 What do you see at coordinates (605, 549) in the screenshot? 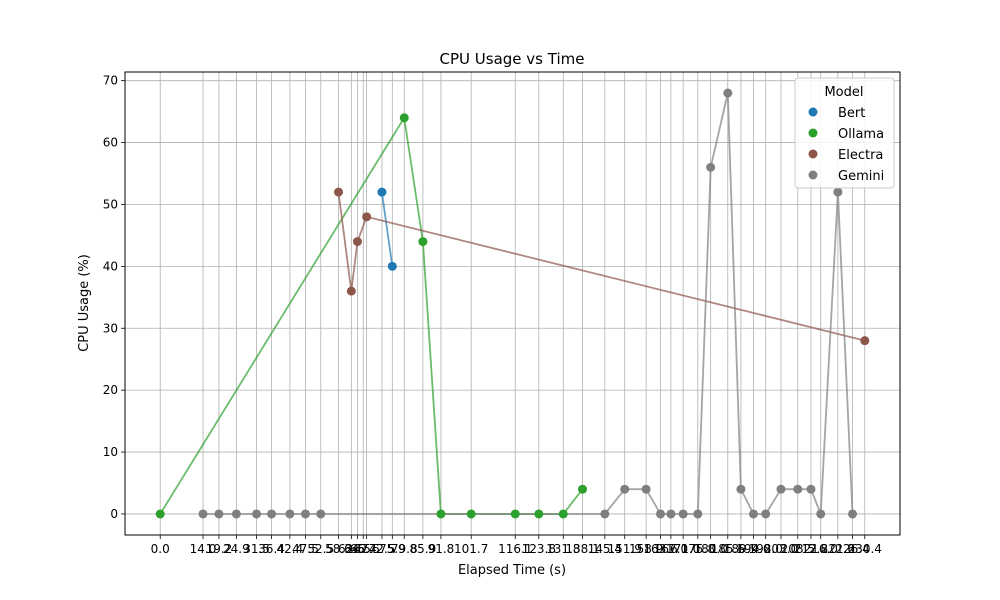
I see `x-tick-label: 145.4` at bounding box center [605, 549].